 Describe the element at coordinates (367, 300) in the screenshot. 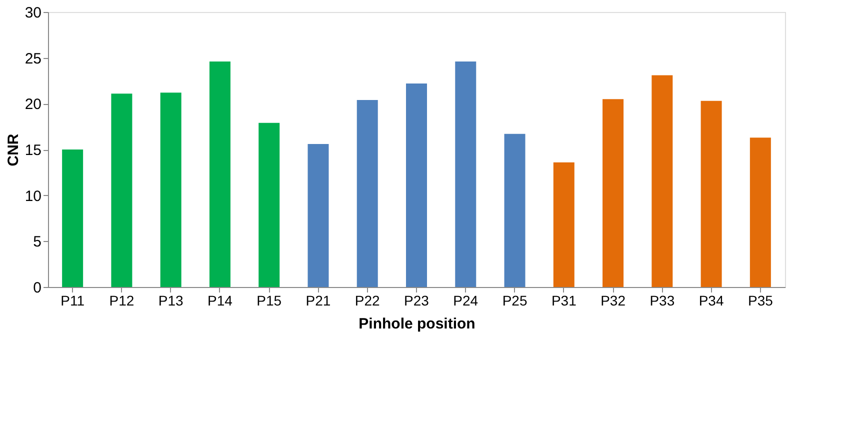

I see `x-tick-label: P22` at that location.